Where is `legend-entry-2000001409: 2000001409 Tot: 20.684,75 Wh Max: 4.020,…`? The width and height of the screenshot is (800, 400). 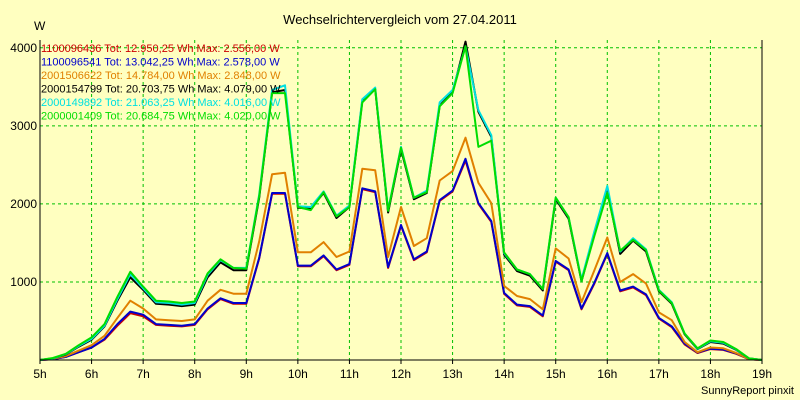 legend-entry-2000001409: 2000001409 Tot: 20.684,75 Wh Max: 4.020,… is located at coordinates (161, 117).